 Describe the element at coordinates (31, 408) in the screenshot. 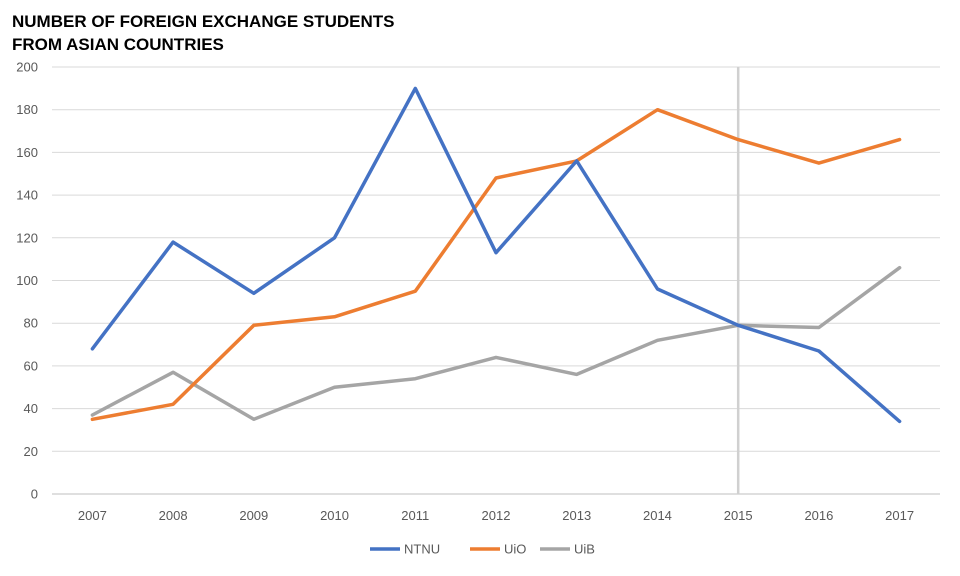

I see `y-tick-label: 40` at that location.